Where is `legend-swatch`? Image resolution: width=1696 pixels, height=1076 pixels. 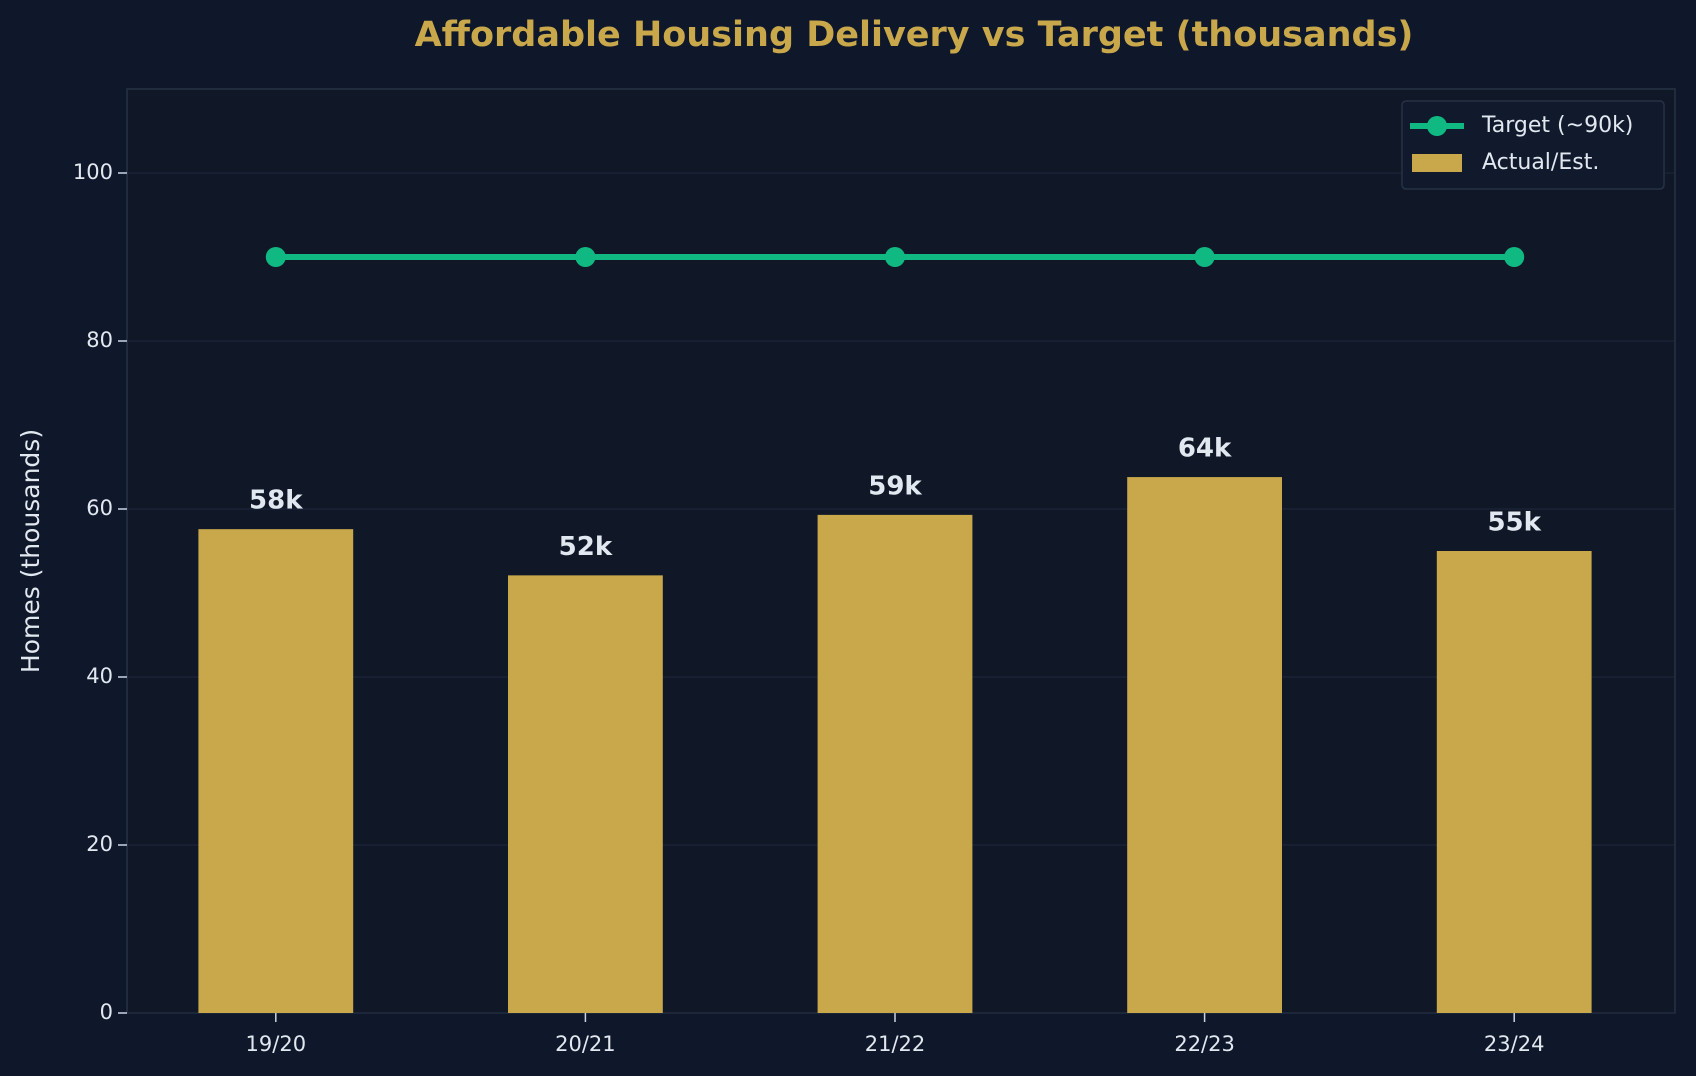
legend-swatch is located at coordinates (1437, 163).